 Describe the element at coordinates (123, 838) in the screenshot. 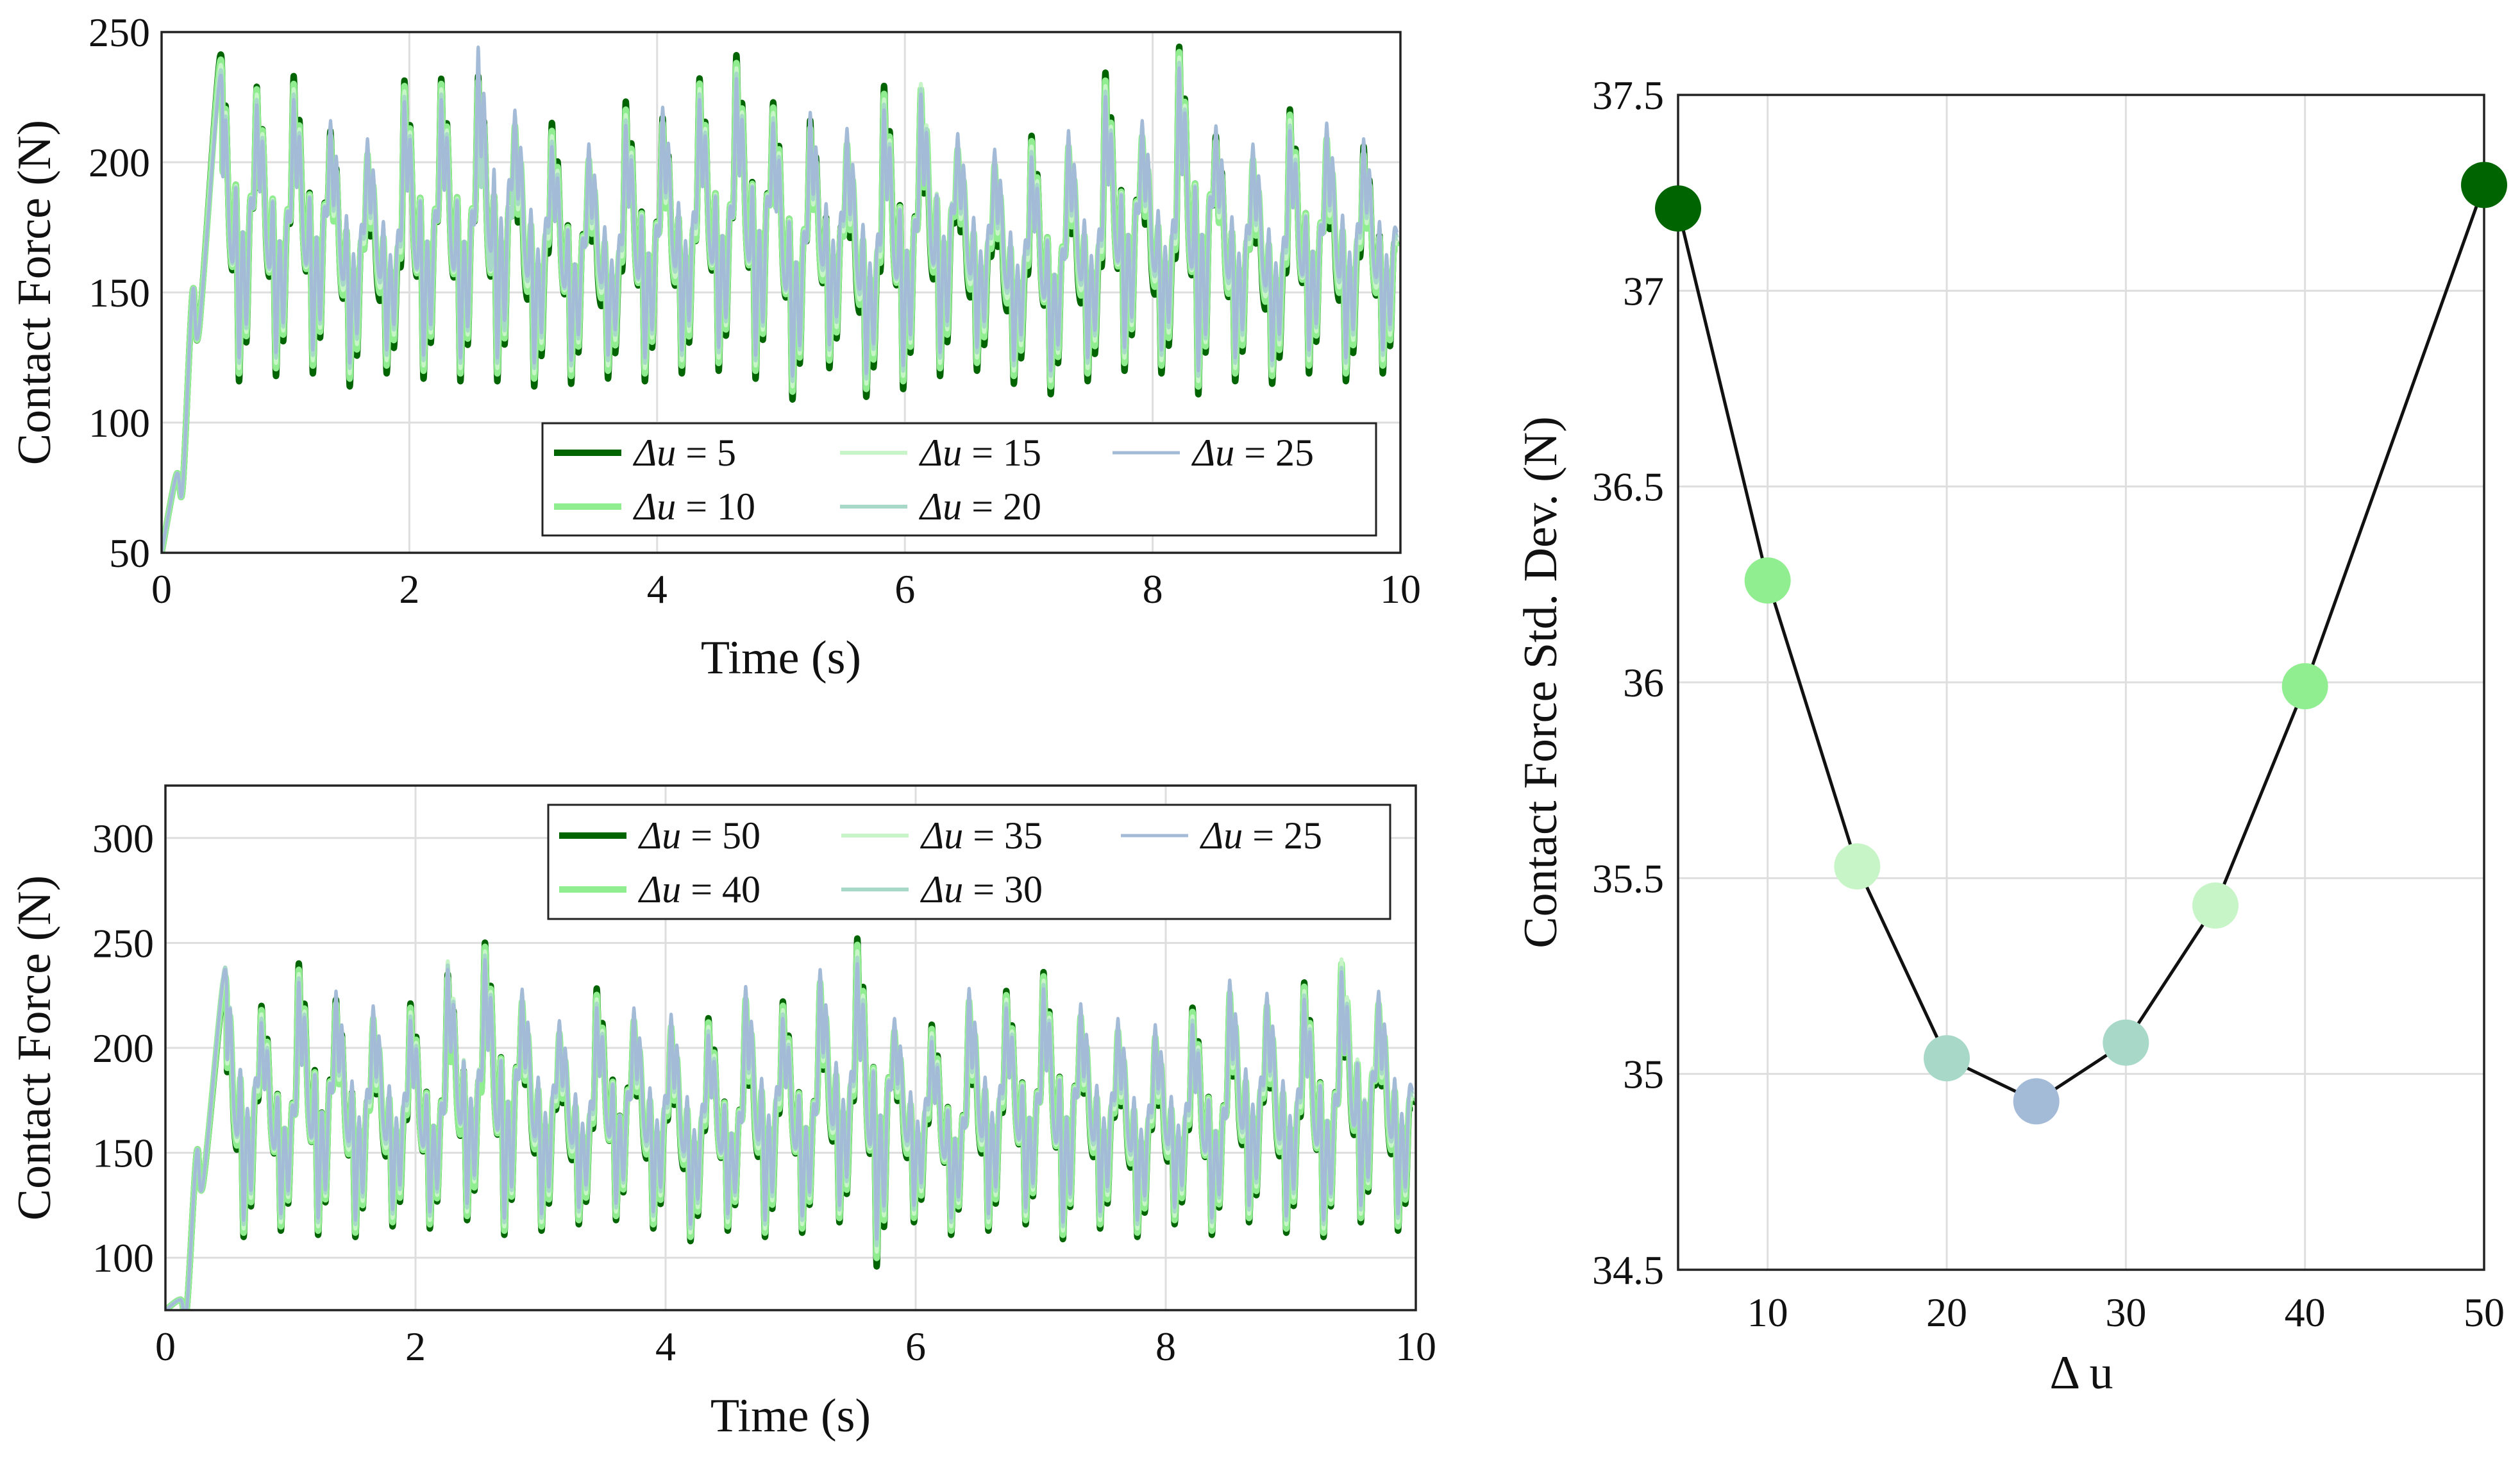

I see `y-tick-label: 300` at that location.